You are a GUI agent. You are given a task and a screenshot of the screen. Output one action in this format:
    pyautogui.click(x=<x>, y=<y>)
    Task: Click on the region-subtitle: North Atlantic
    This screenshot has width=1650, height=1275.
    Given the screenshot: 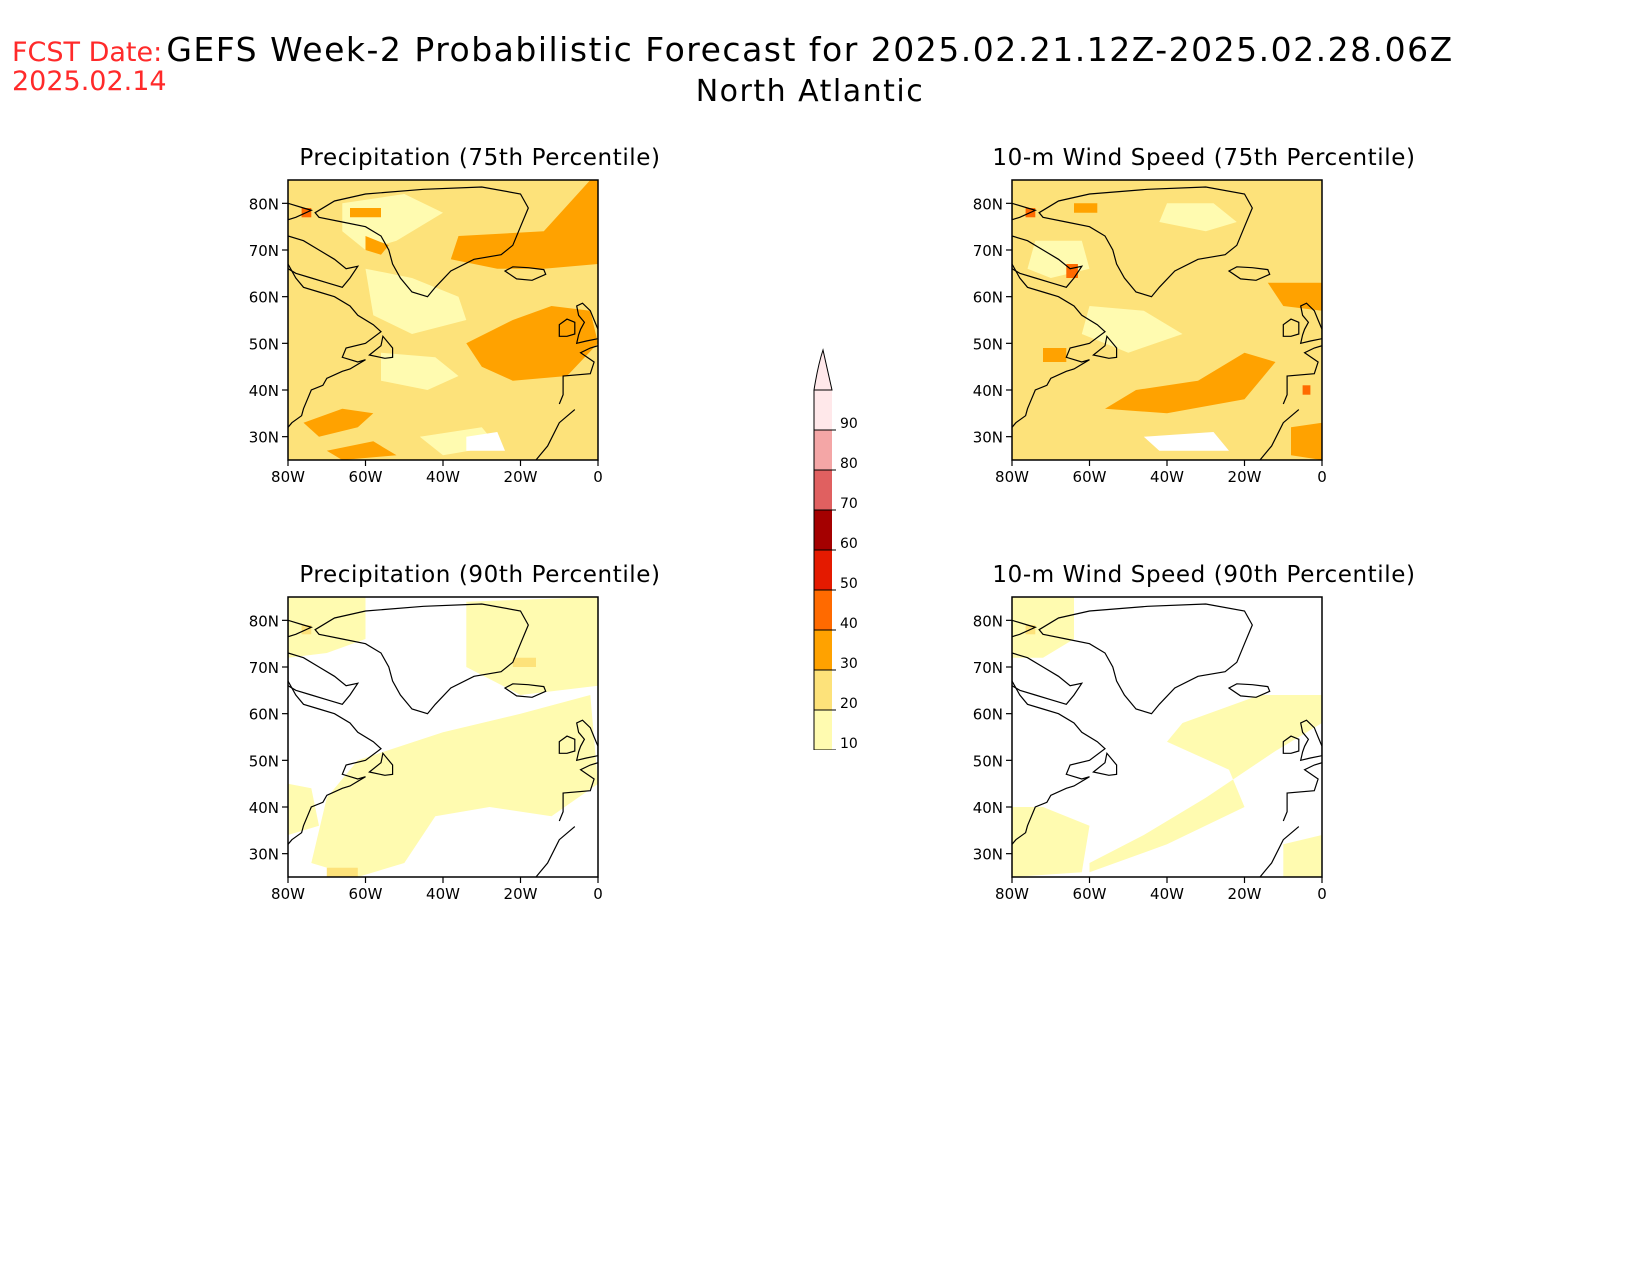 What is the action you would take?
    pyautogui.click(x=810, y=91)
    